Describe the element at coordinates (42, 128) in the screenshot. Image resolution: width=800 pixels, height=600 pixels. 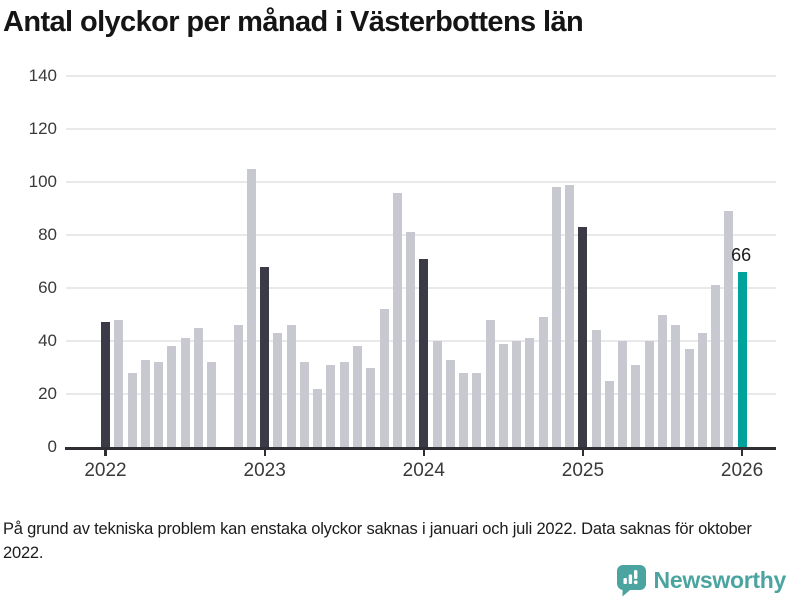
I see `y-axis-label: 120` at that location.